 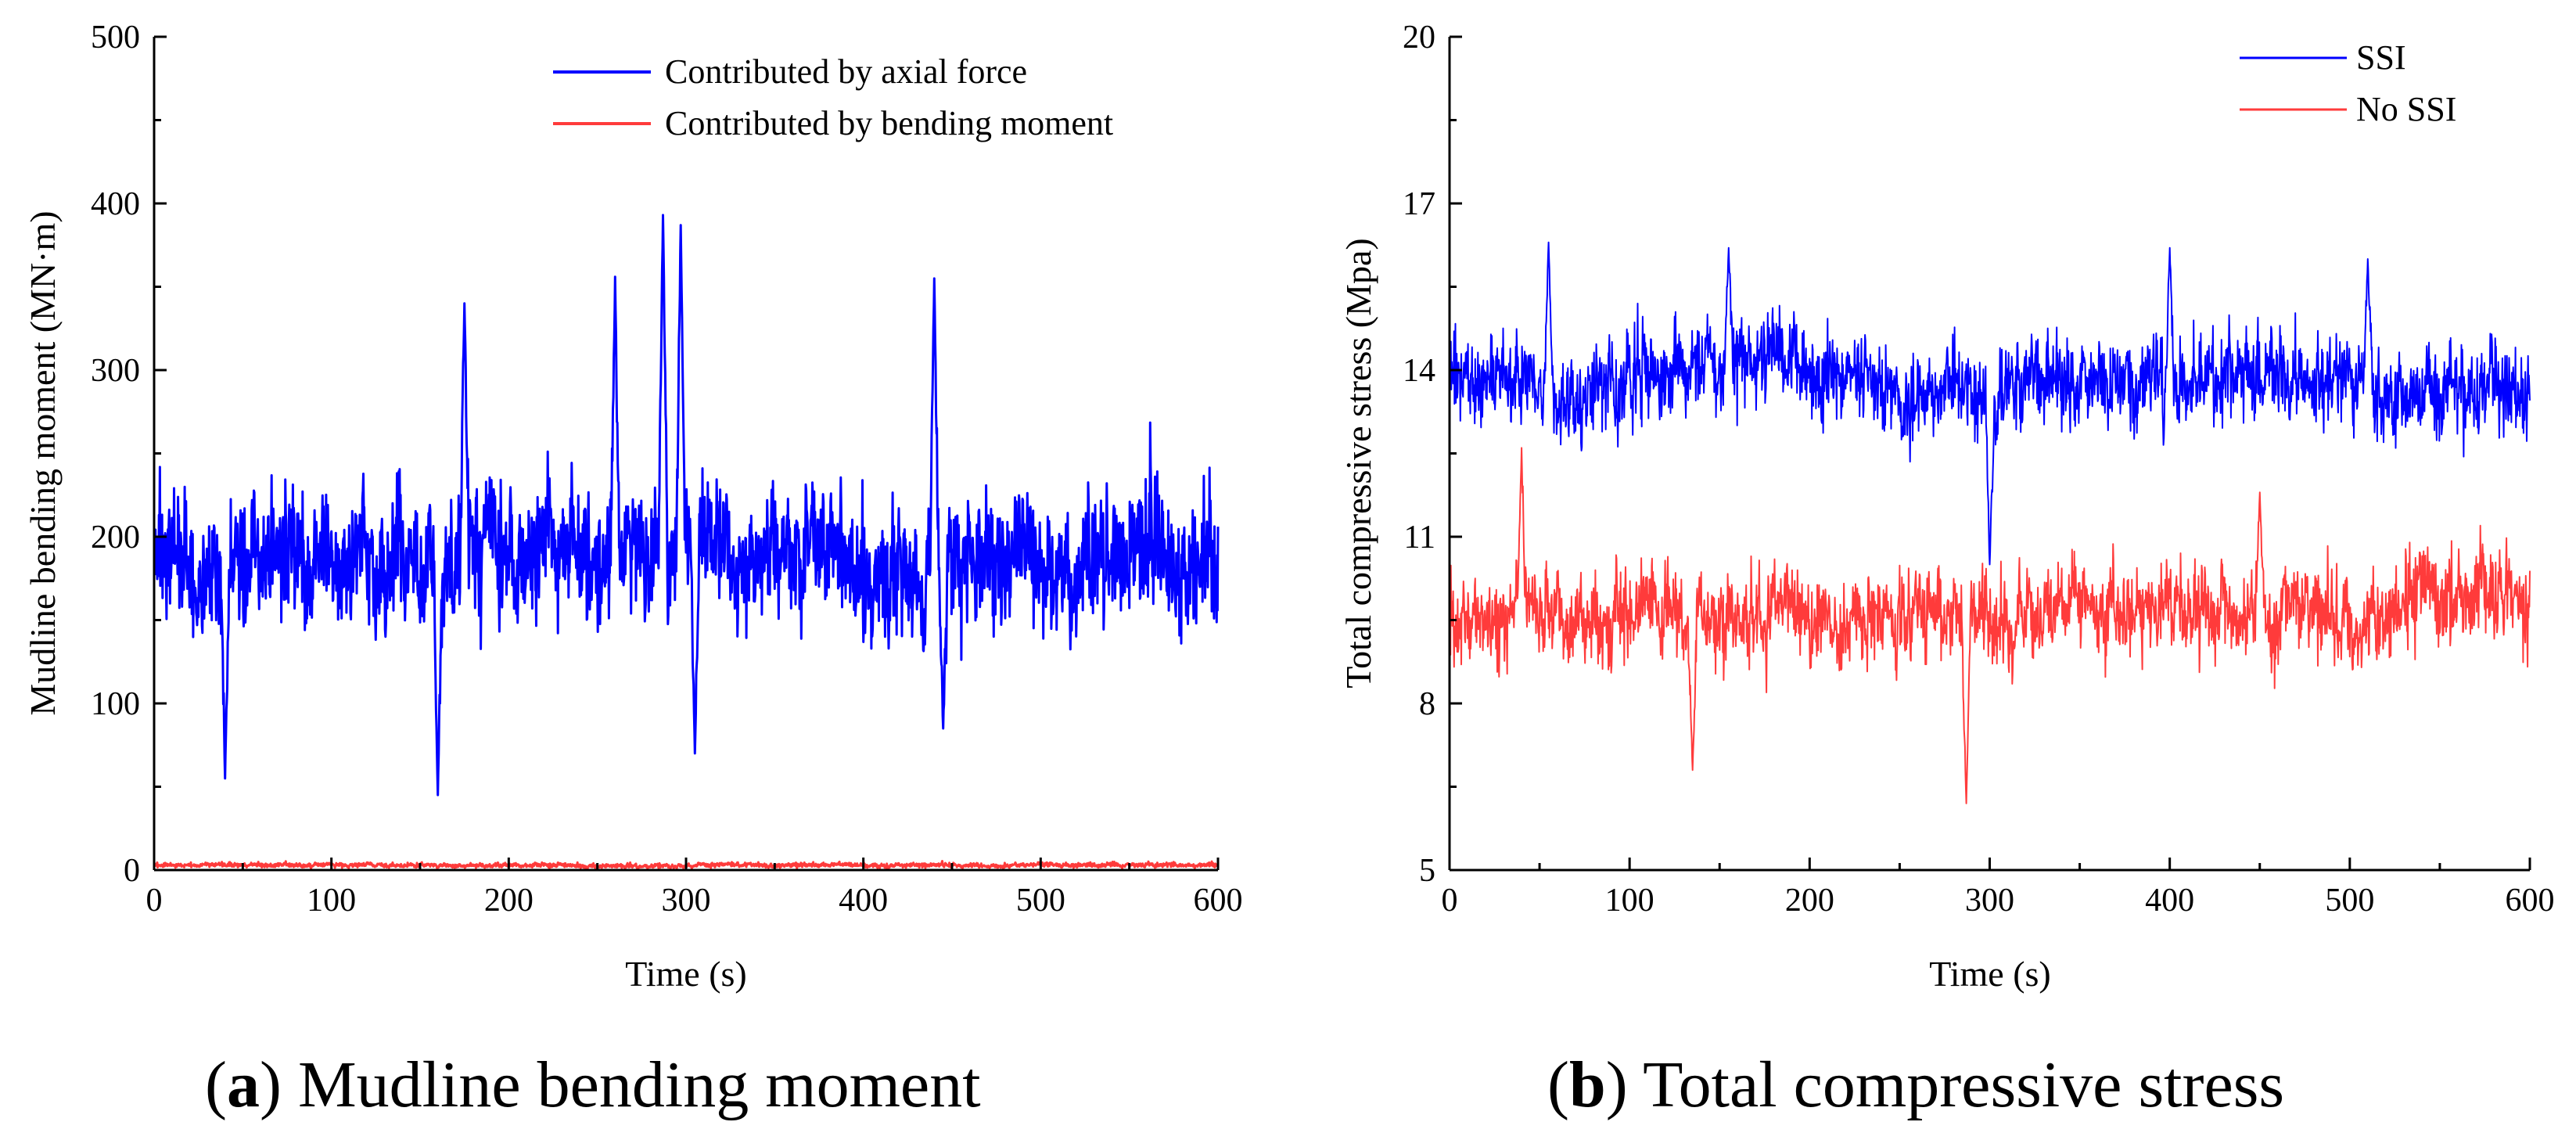 What do you see at coordinates (115, 538) in the screenshot?
I see `panel-a-y-tick-label: 200` at bounding box center [115, 538].